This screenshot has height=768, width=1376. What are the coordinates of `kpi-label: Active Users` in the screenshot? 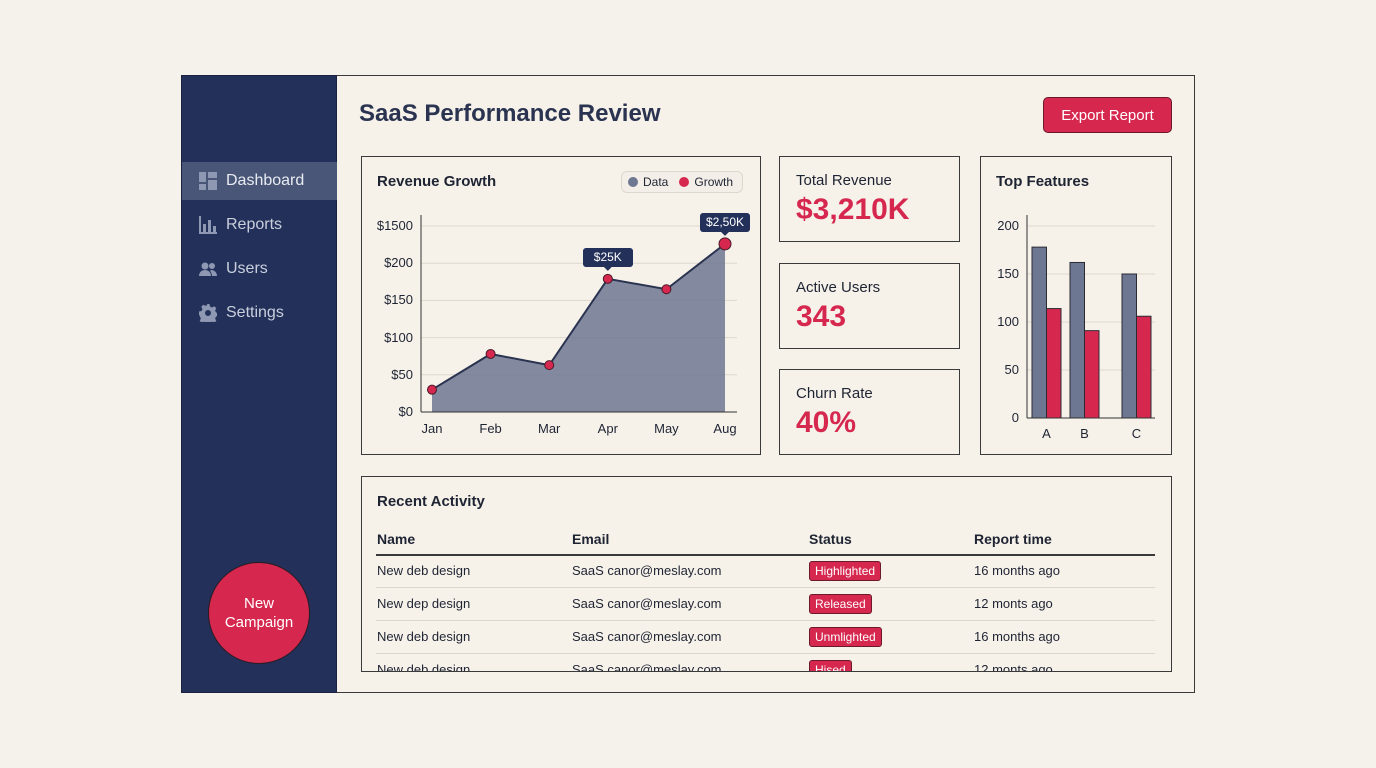 It's located at (838, 287).